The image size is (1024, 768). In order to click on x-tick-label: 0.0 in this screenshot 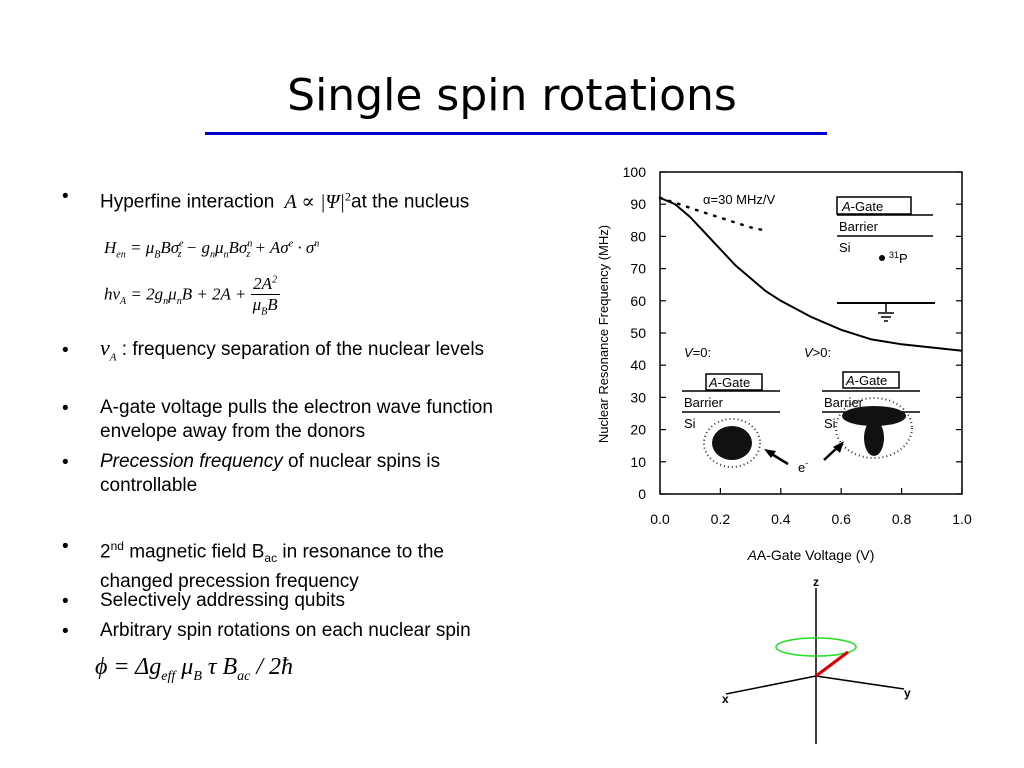, I will do `click(660, 519)`.